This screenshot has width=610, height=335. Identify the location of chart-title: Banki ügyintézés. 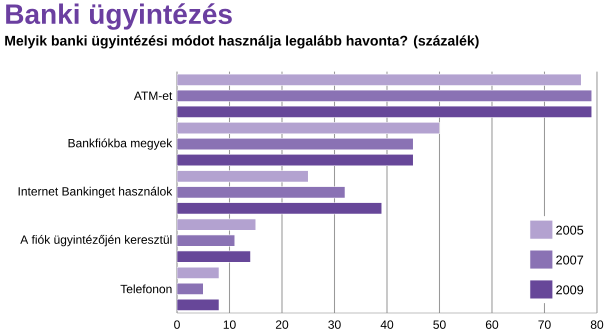
(119, 16).